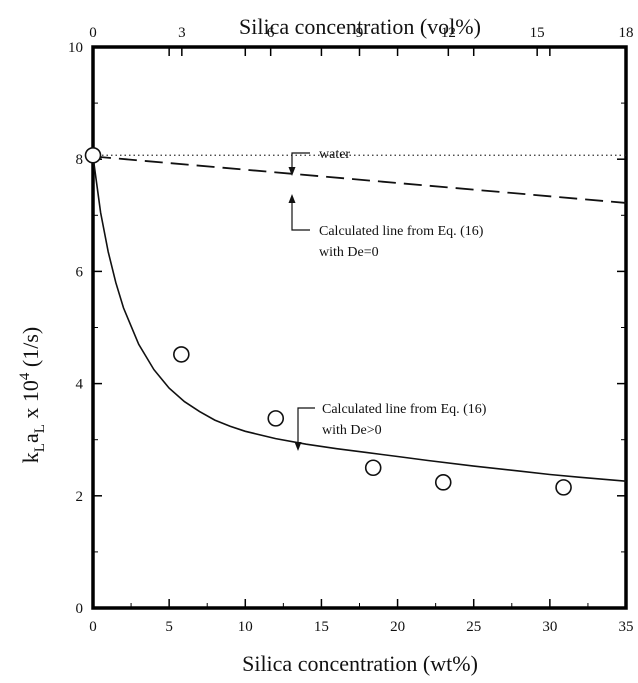 Image resolution: width=638 pixels, height=683 pixels. I want to click on x-tick-label: 15, so click(321, 627).